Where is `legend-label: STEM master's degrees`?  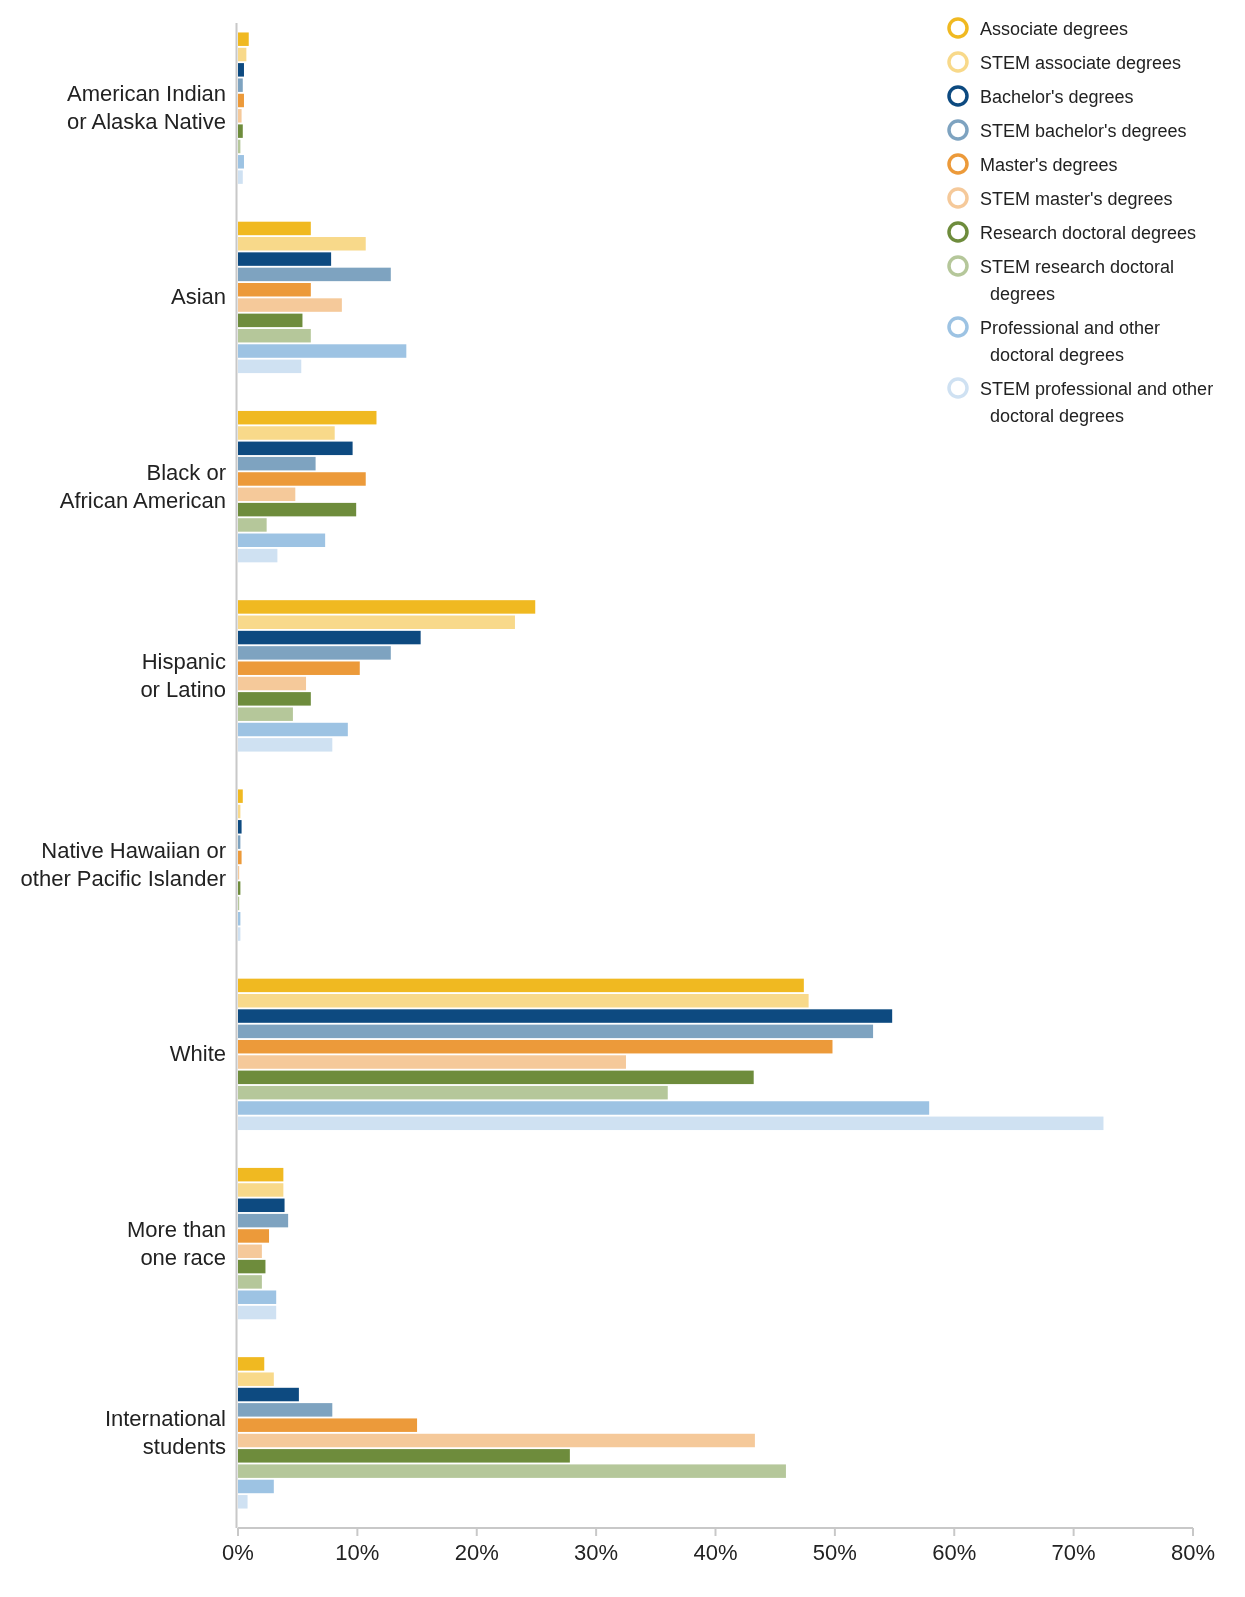
legend-label: STEM master's degrees is located at coordinates (1076, 199).